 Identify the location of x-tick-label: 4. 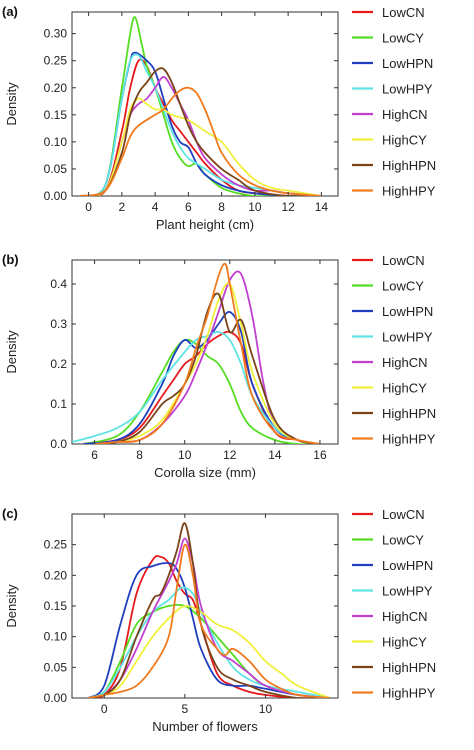
(155, 207).